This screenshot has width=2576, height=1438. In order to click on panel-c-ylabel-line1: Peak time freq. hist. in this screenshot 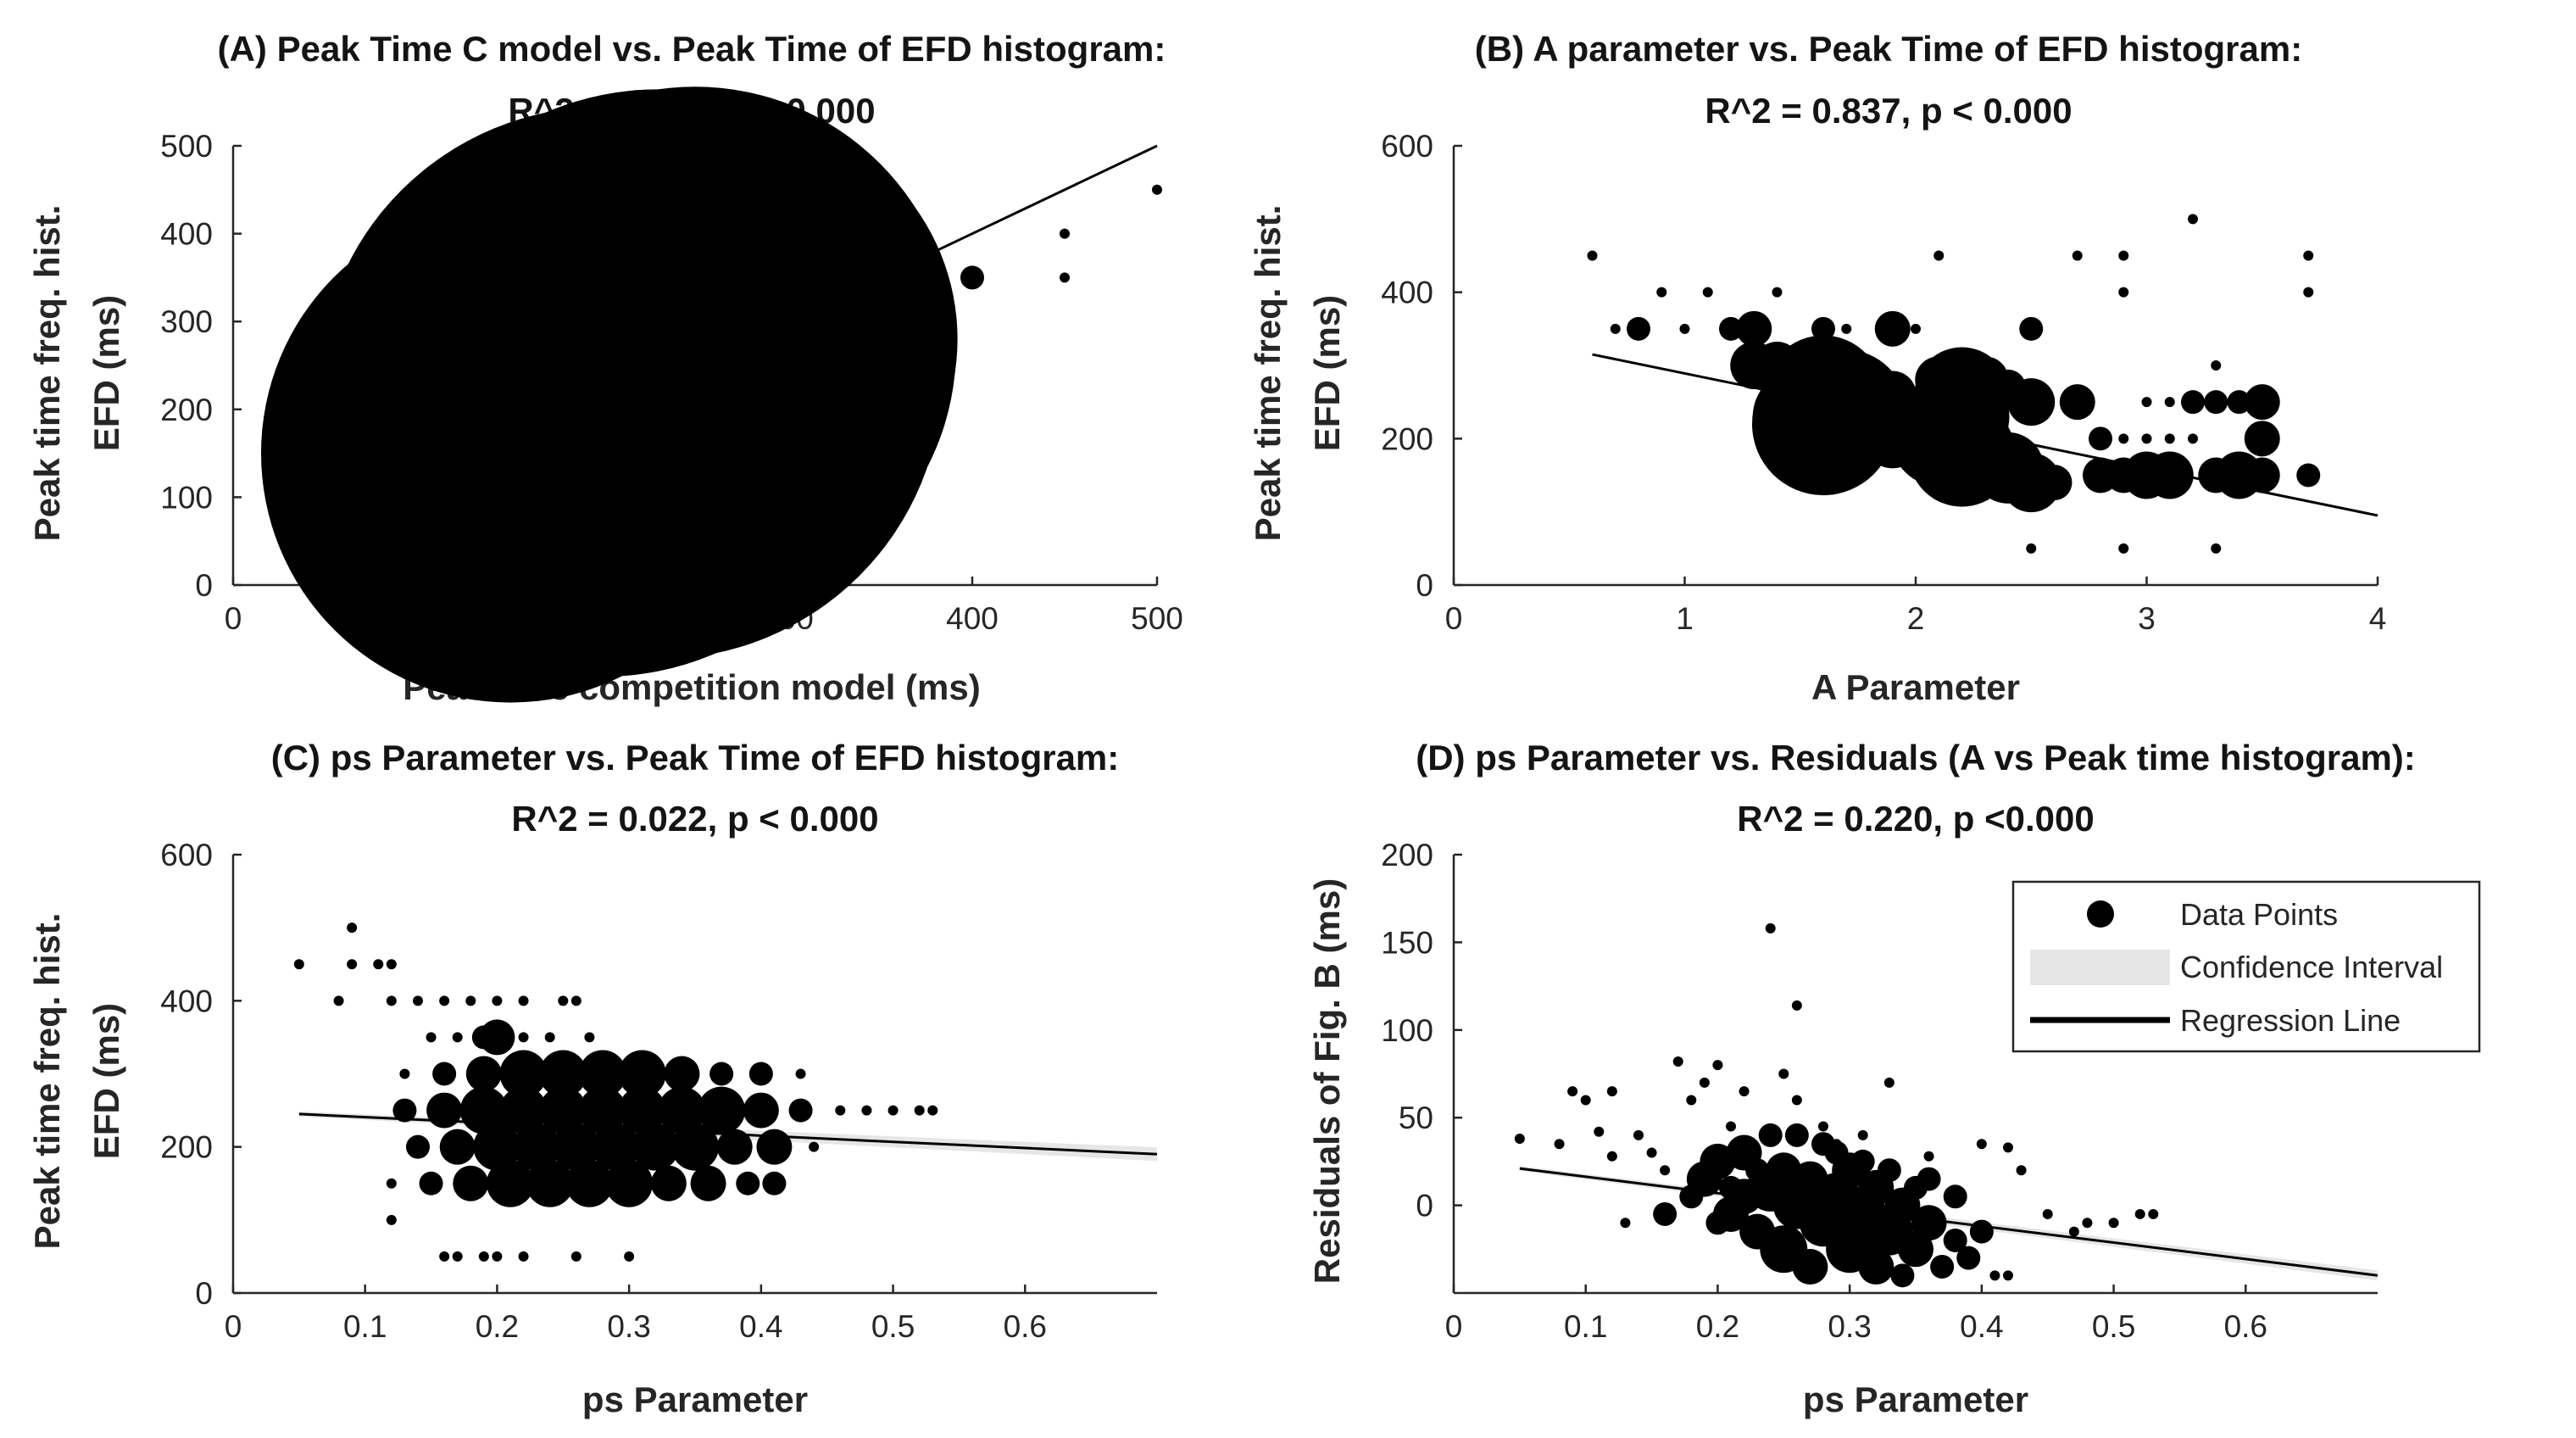, I will do `click(47, 1081)`.